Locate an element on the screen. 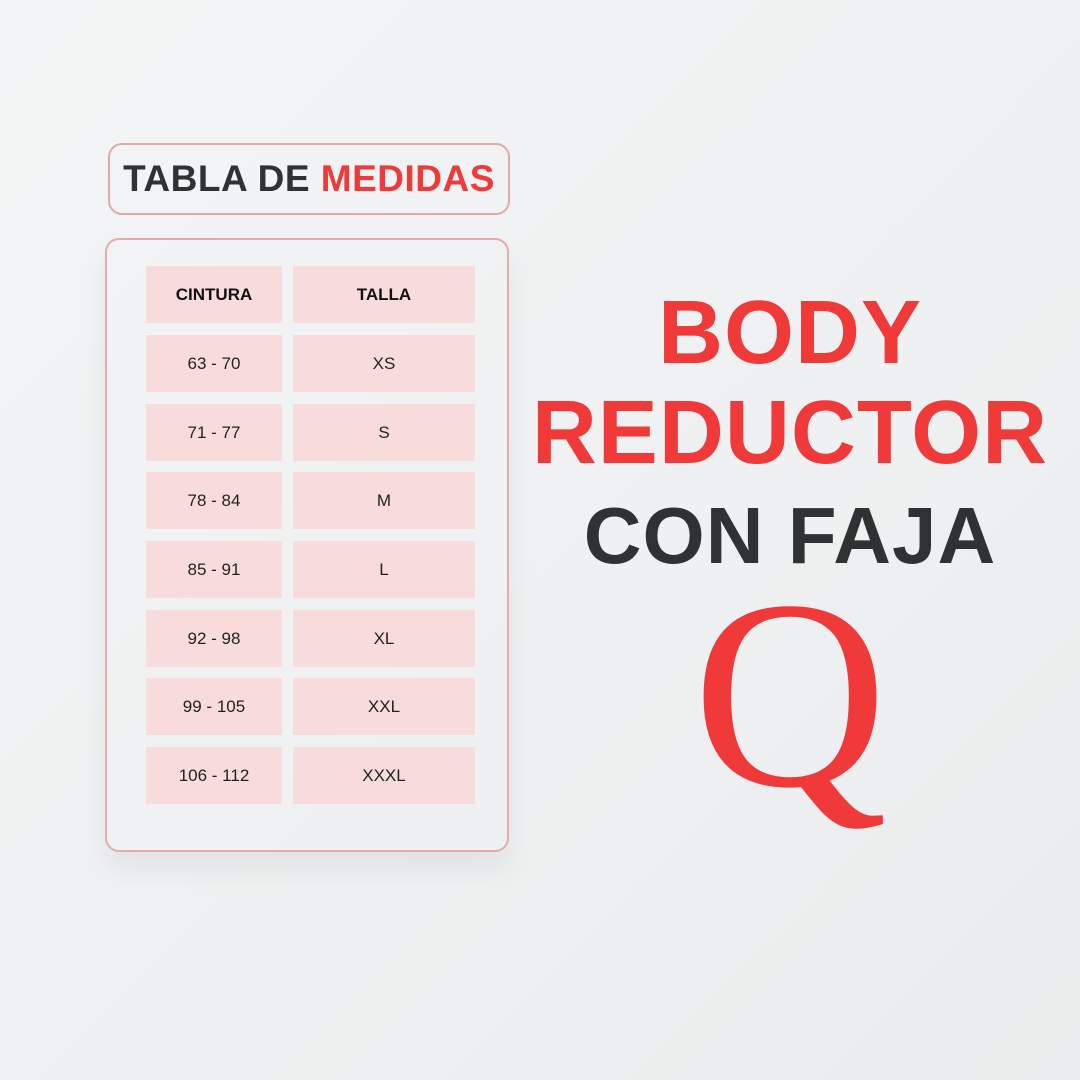  cell-talla: XL is located at coordinates (384, 638).